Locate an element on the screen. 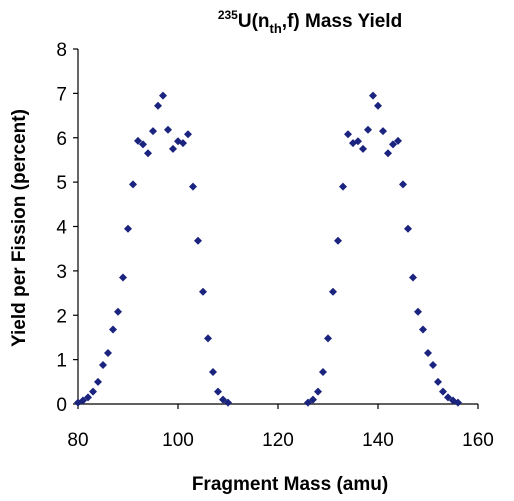  y-axis-title: Yield per Fission (percent) is located at coordinates (19, 228).